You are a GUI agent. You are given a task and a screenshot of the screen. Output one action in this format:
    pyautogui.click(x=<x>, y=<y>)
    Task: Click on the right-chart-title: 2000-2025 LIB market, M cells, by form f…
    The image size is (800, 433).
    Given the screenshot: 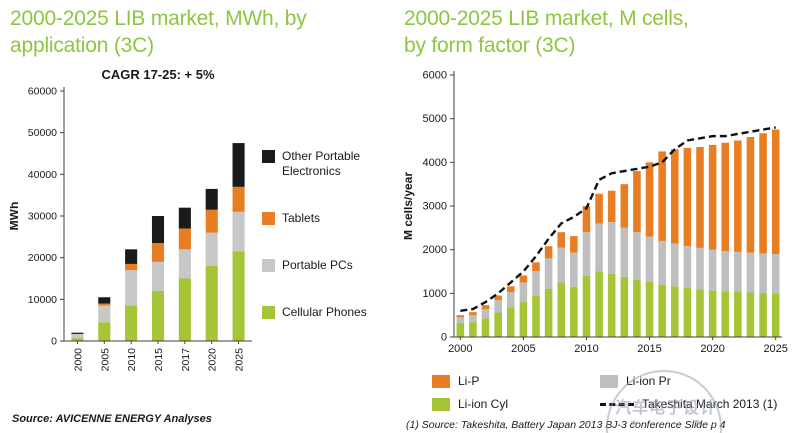 What is the action you would take?
    pyautogui.click(x=546, y=32)
    